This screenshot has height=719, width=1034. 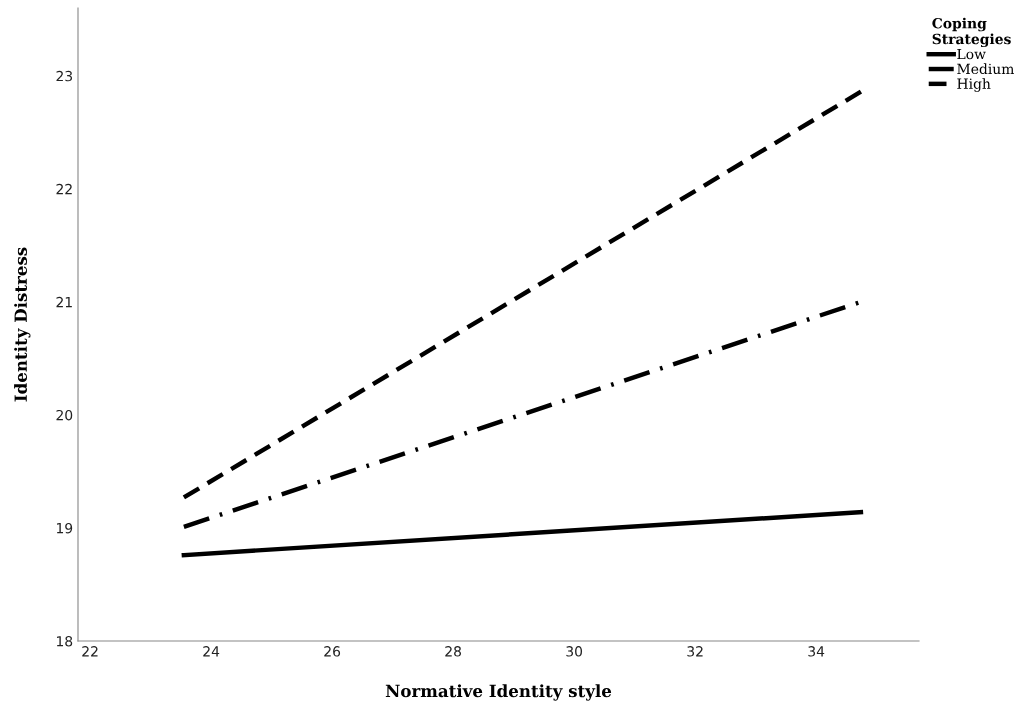 What do you see at coordinates (64, 302) in the screenshot?
I see `y-tick-label: 21` at bounding box center [64, 302].